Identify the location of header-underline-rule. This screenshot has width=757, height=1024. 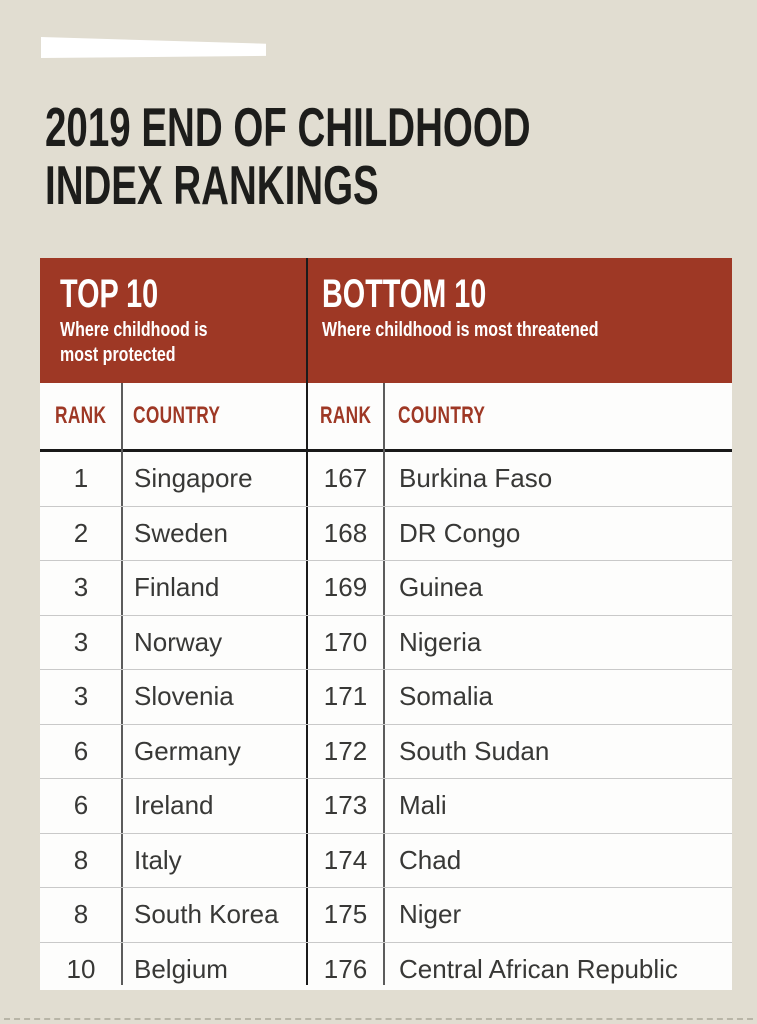
(386, 450).